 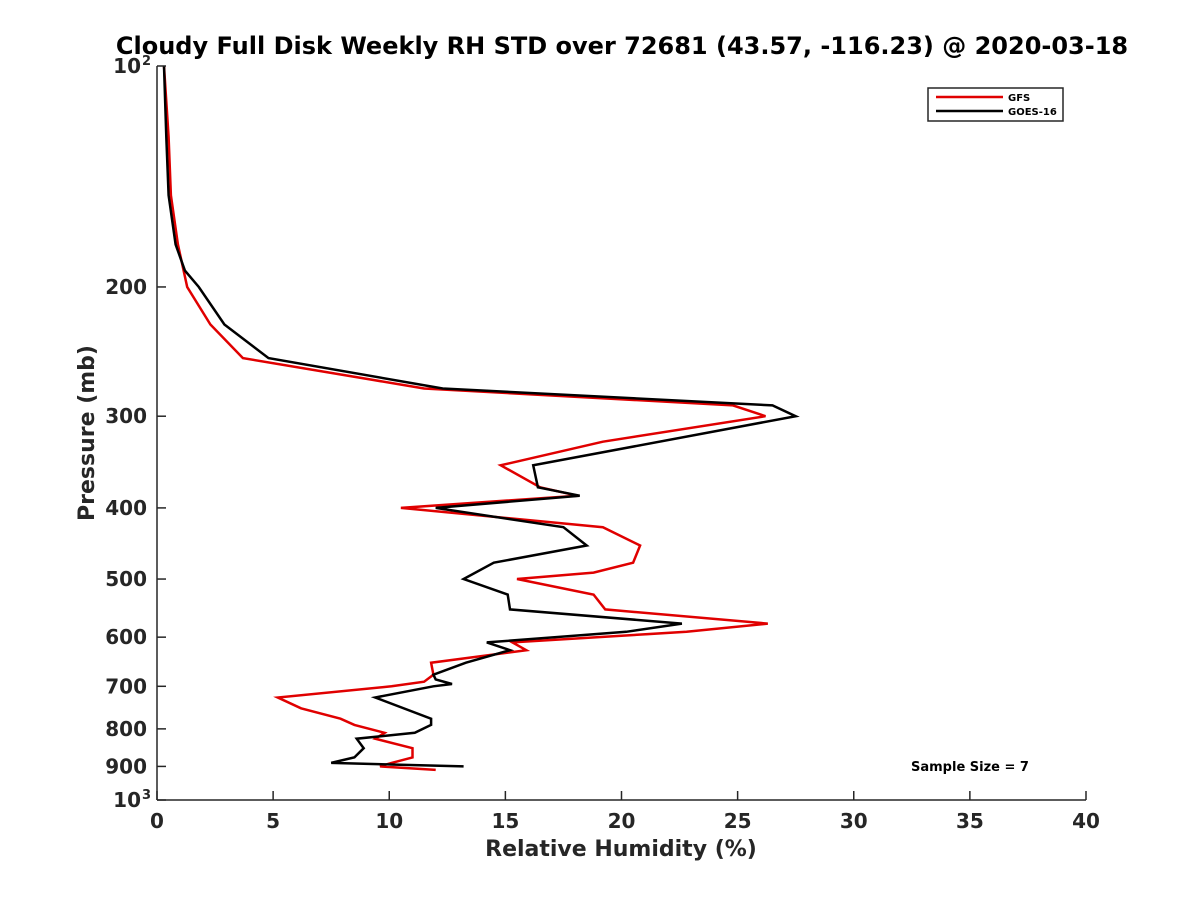 What do you see at coordinates (854, 821) in the screenshot?
I see `x-tick-label: 30` at bounding box center [854, 821].